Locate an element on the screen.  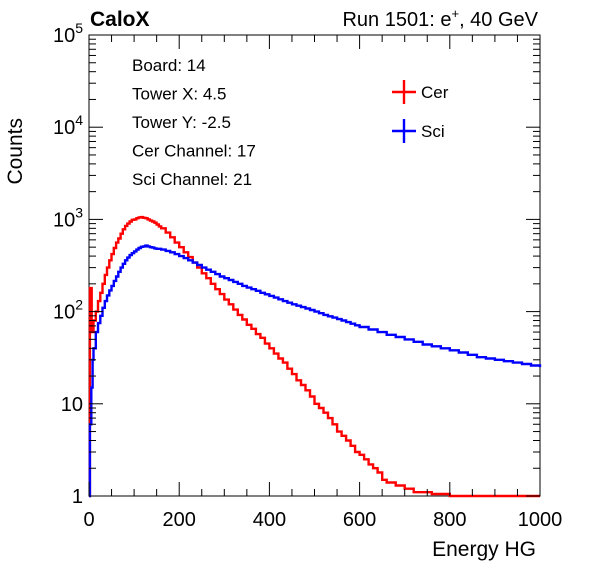
chart-title-left: CaloX is located at coordinates (120, 19).